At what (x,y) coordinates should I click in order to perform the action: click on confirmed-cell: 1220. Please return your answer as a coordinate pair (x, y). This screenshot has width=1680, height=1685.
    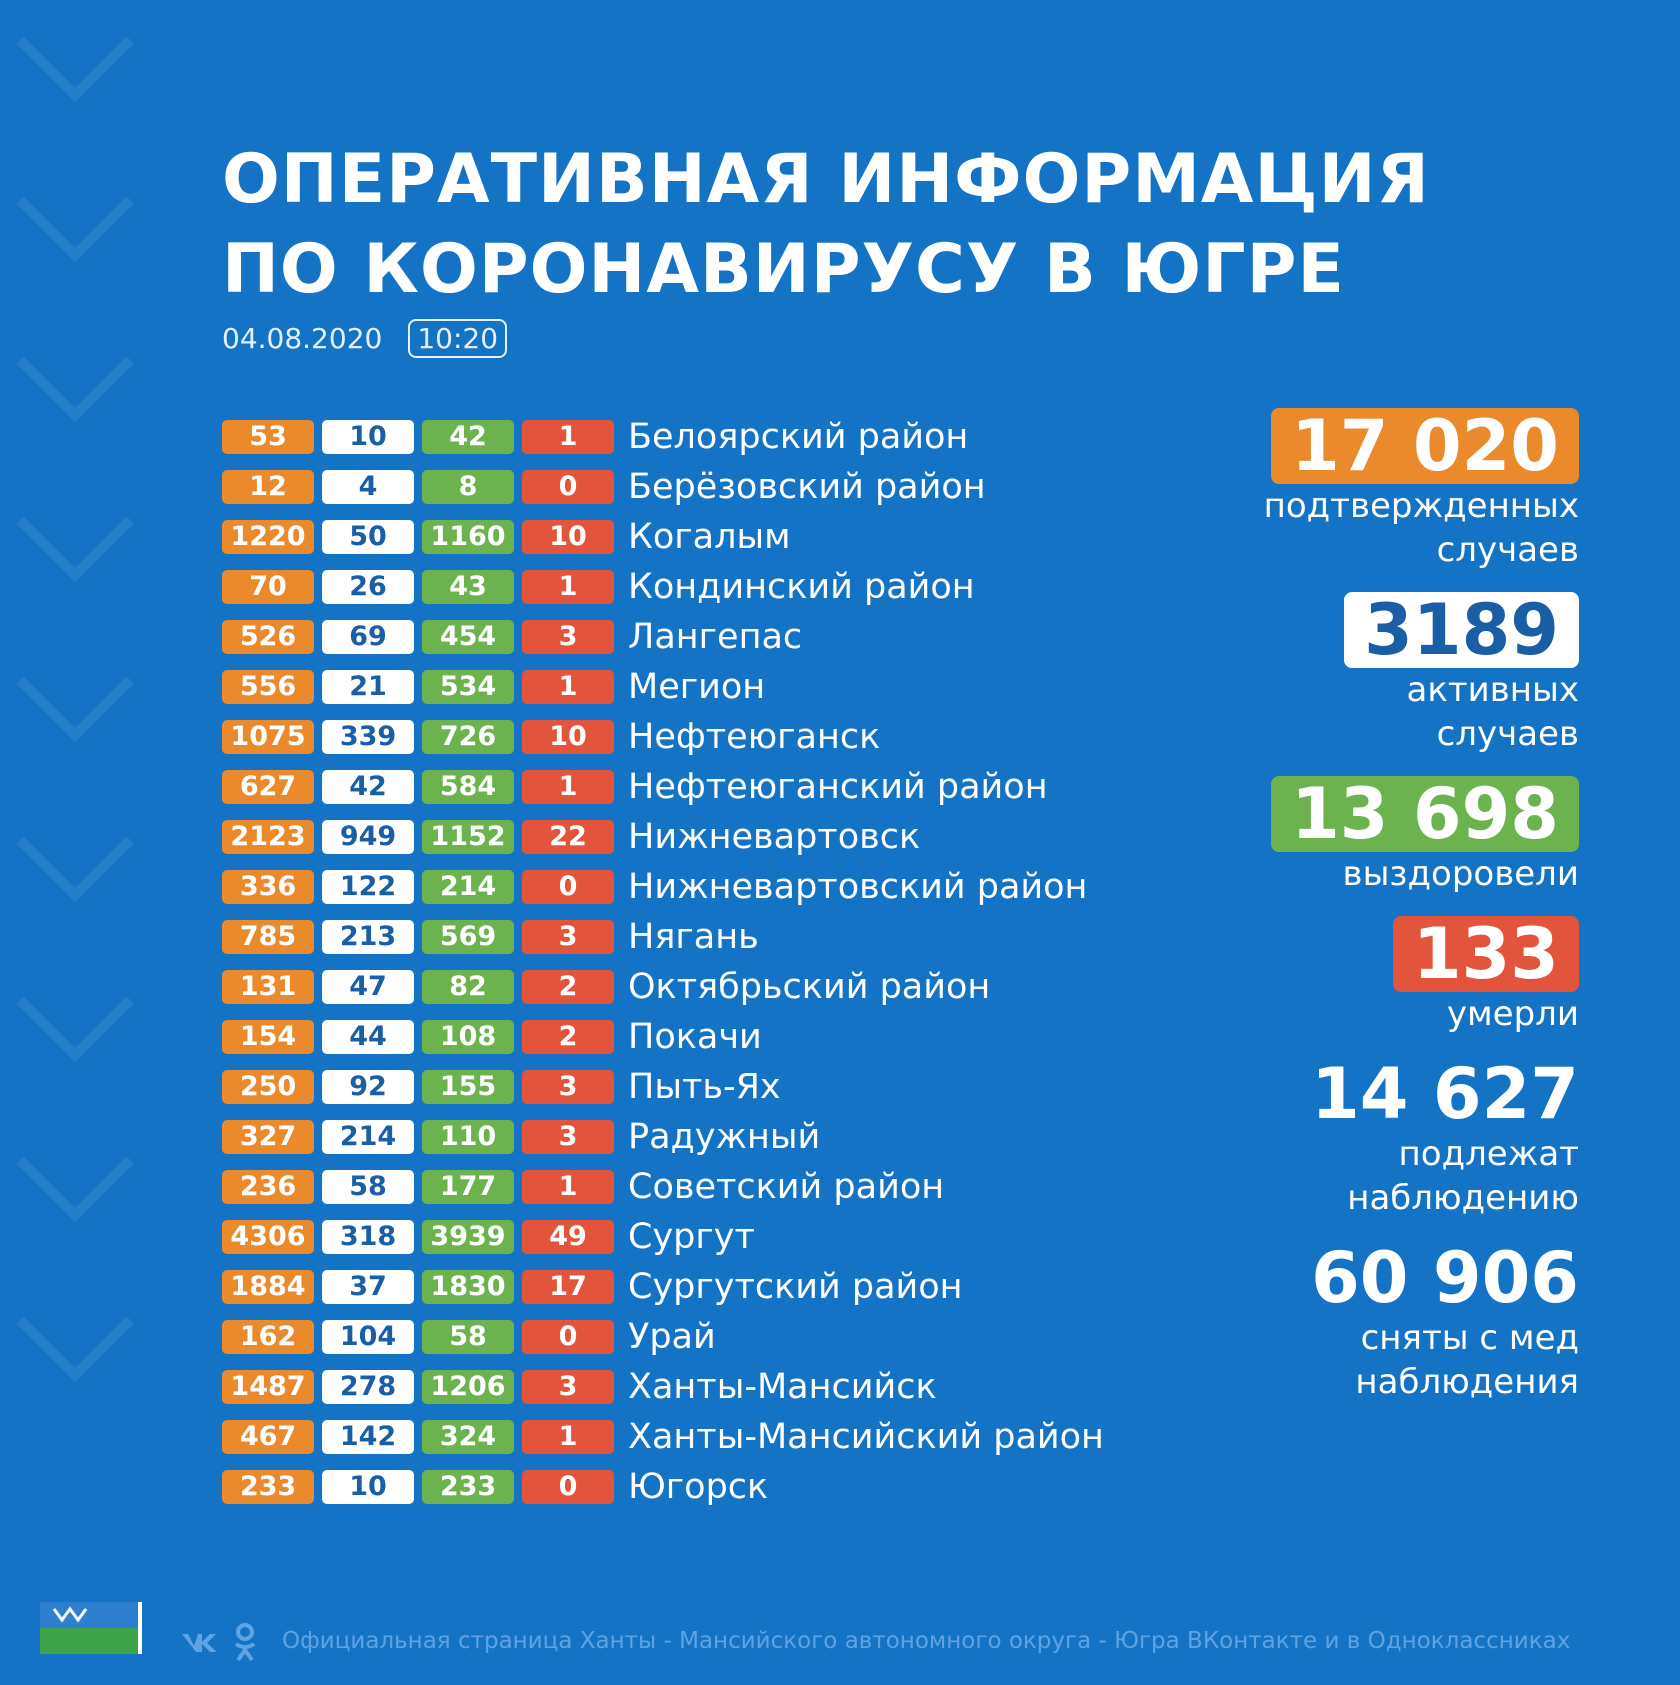
    Looking at the image, I should click on (268, 537).